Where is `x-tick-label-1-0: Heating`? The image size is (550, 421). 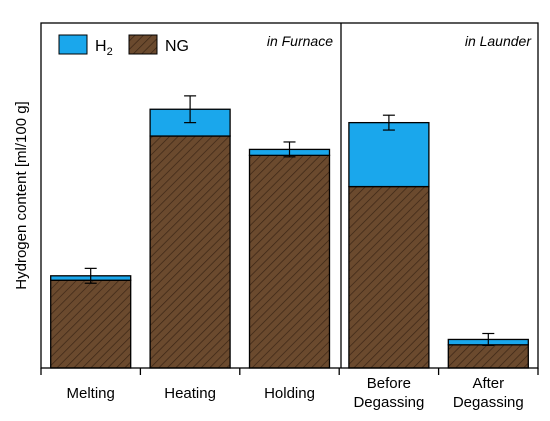
x-tick-label-1-0: Heating is located at coordinates (190, 393).